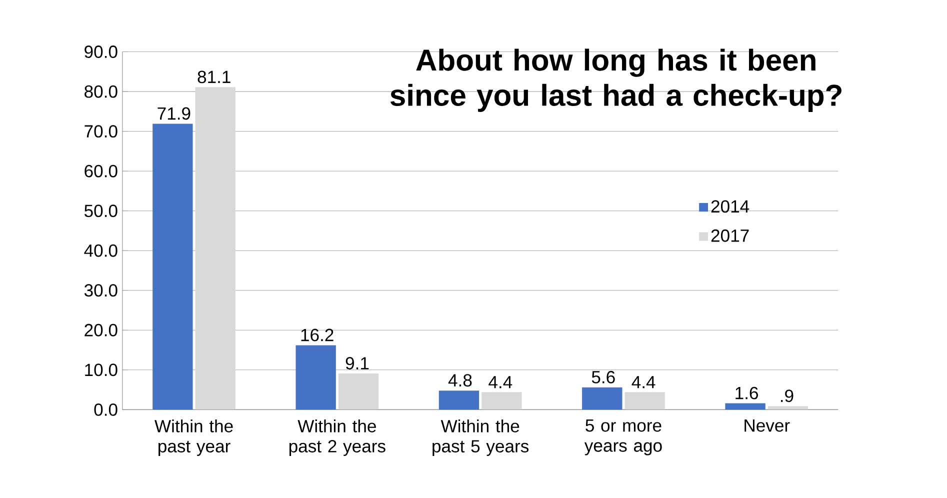 This screenshot has width=947, height=498. I want to click on data-label: 71.9, so click(174, 113).